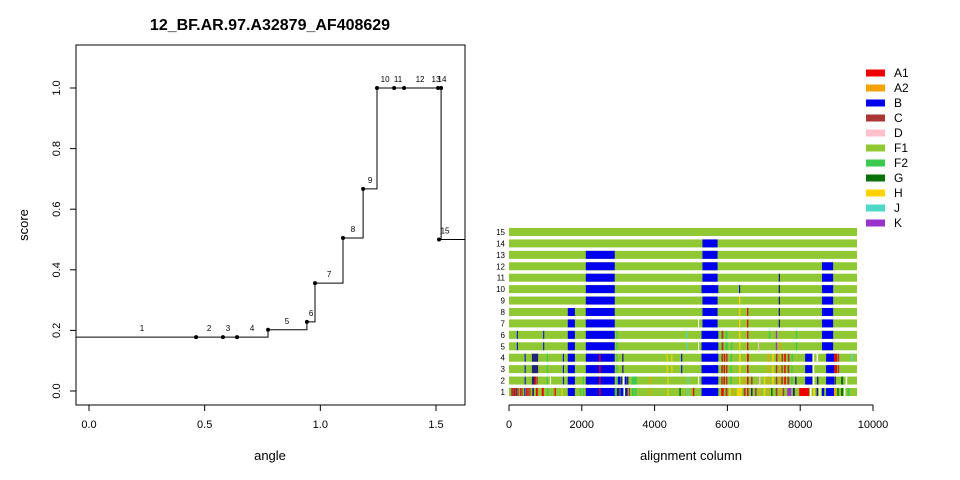 The image size is (960, 480). What do you see at coordinates (901, 73) in the screenshot?
I see `legend-label-A1: A1` at bounding box center [901, 73].